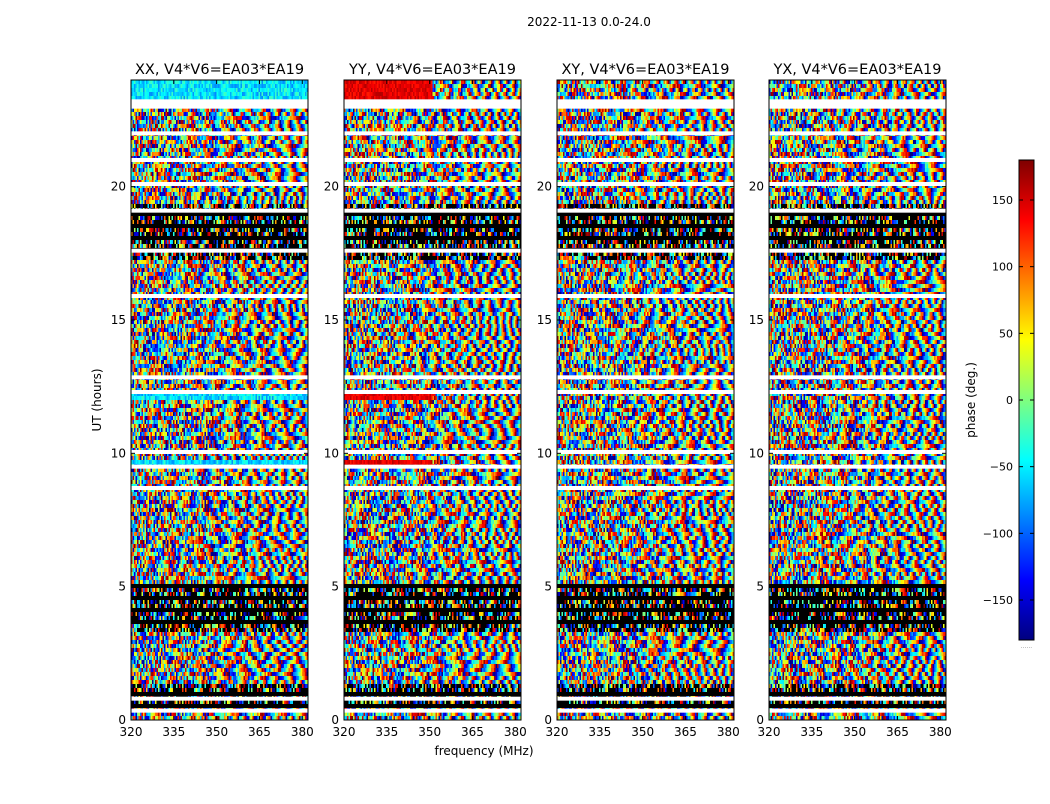 The image size is (1050, 804). Describe the element at coordinates (1002, 200) in the screenshot. I see `colorbar-tick-label: 150` at that location.